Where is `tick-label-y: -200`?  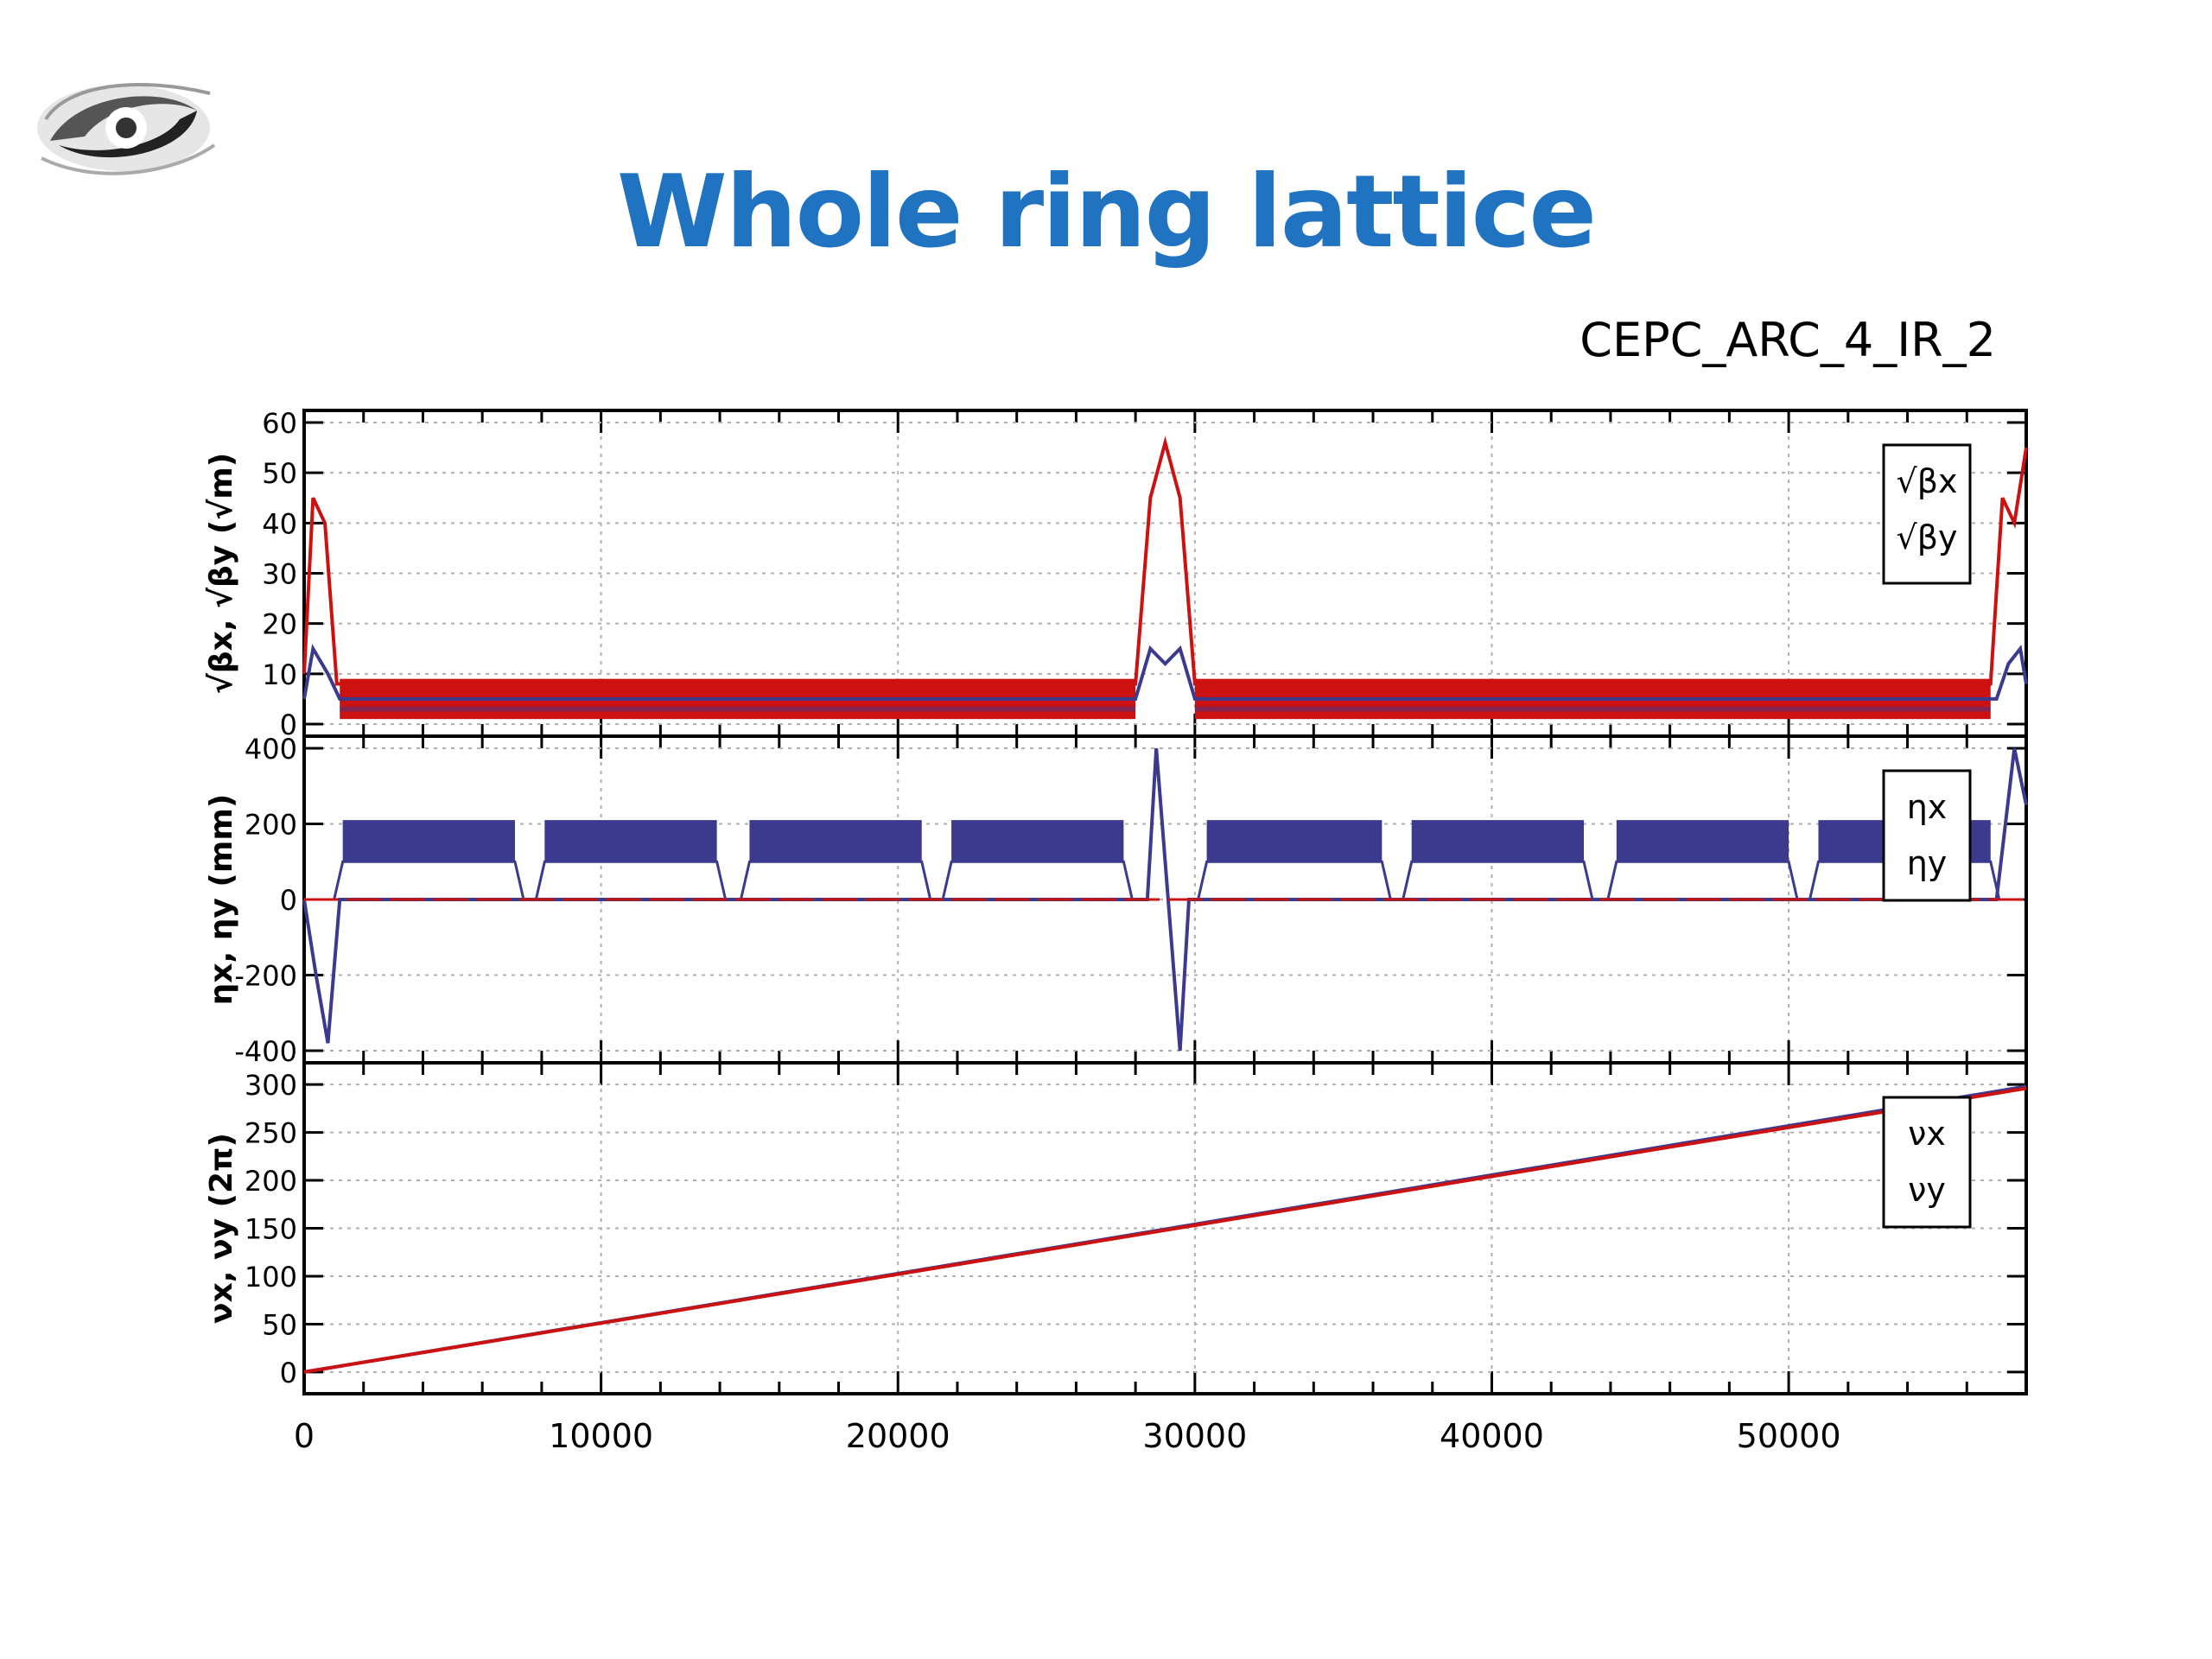 tick-label-y: -200 is located at coordinates (265, 976).